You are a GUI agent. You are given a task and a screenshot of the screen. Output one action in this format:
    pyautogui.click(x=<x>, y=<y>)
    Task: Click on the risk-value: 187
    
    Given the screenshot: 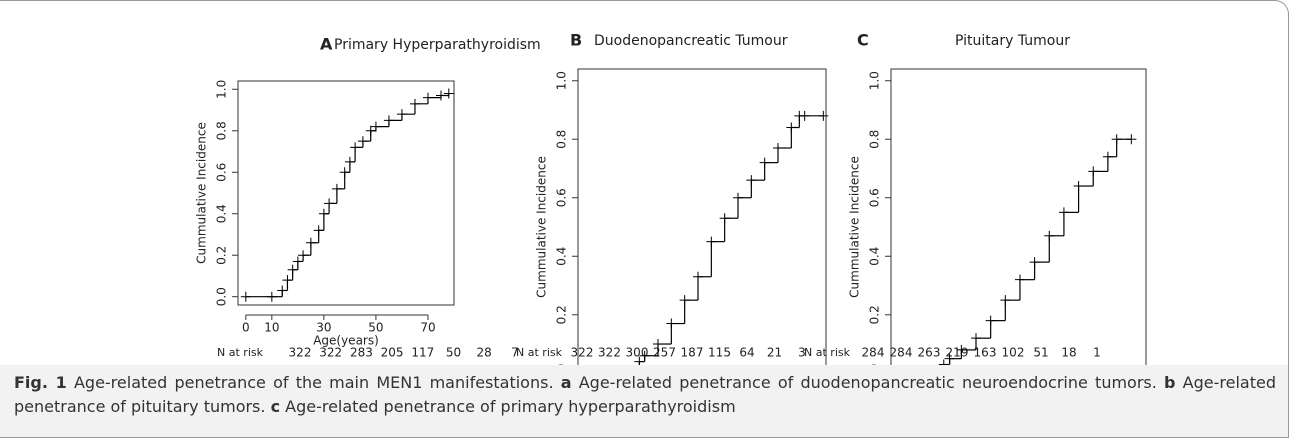 What is the action you would take?
    pyautogui.click(x=692, y=353)
    